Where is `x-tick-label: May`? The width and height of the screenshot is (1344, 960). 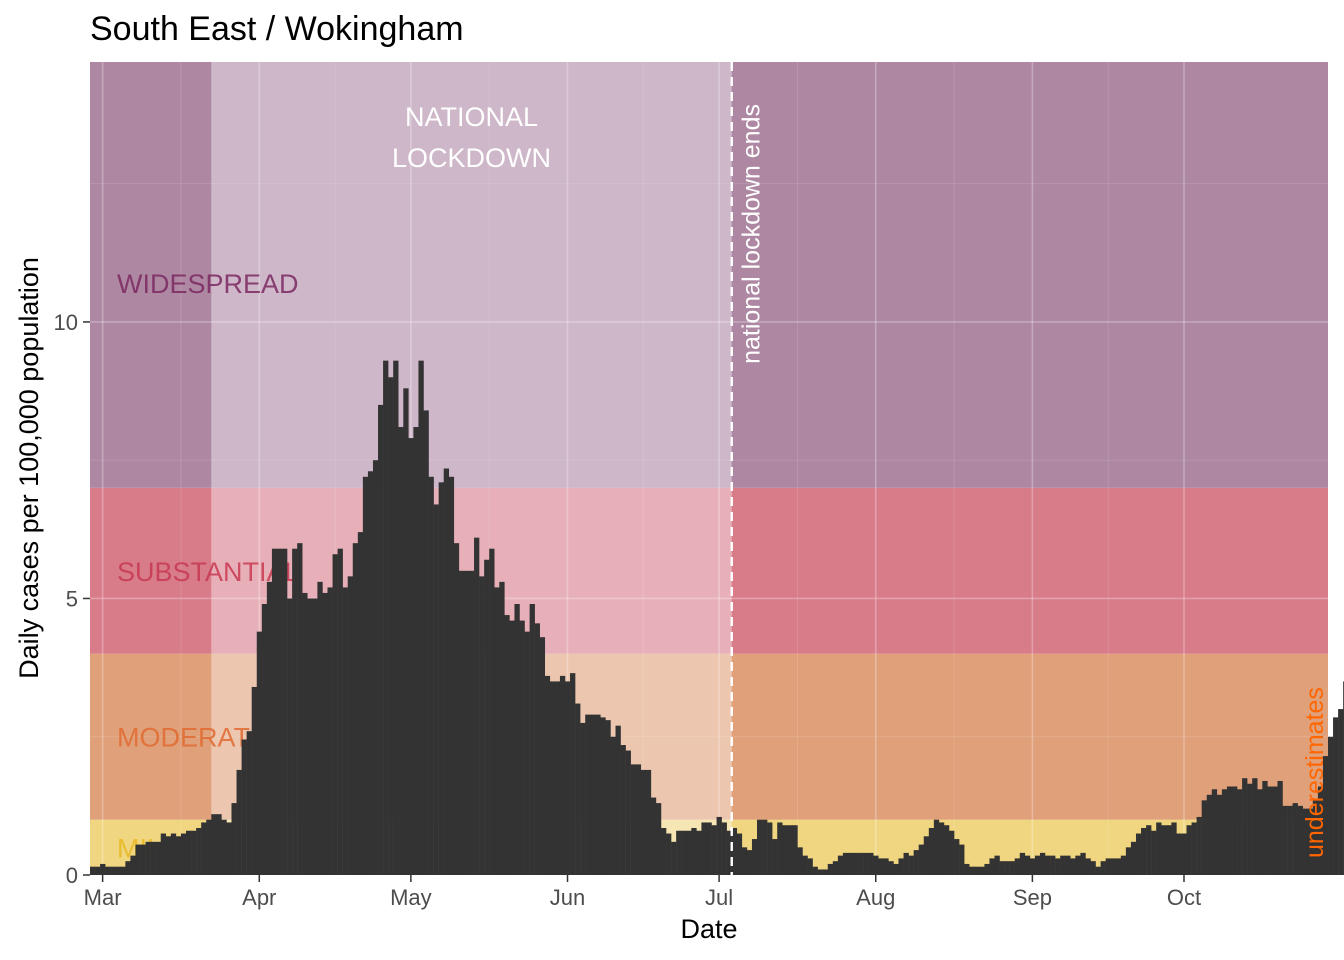
x-tick-label: May is located at coordinates (411, 897).